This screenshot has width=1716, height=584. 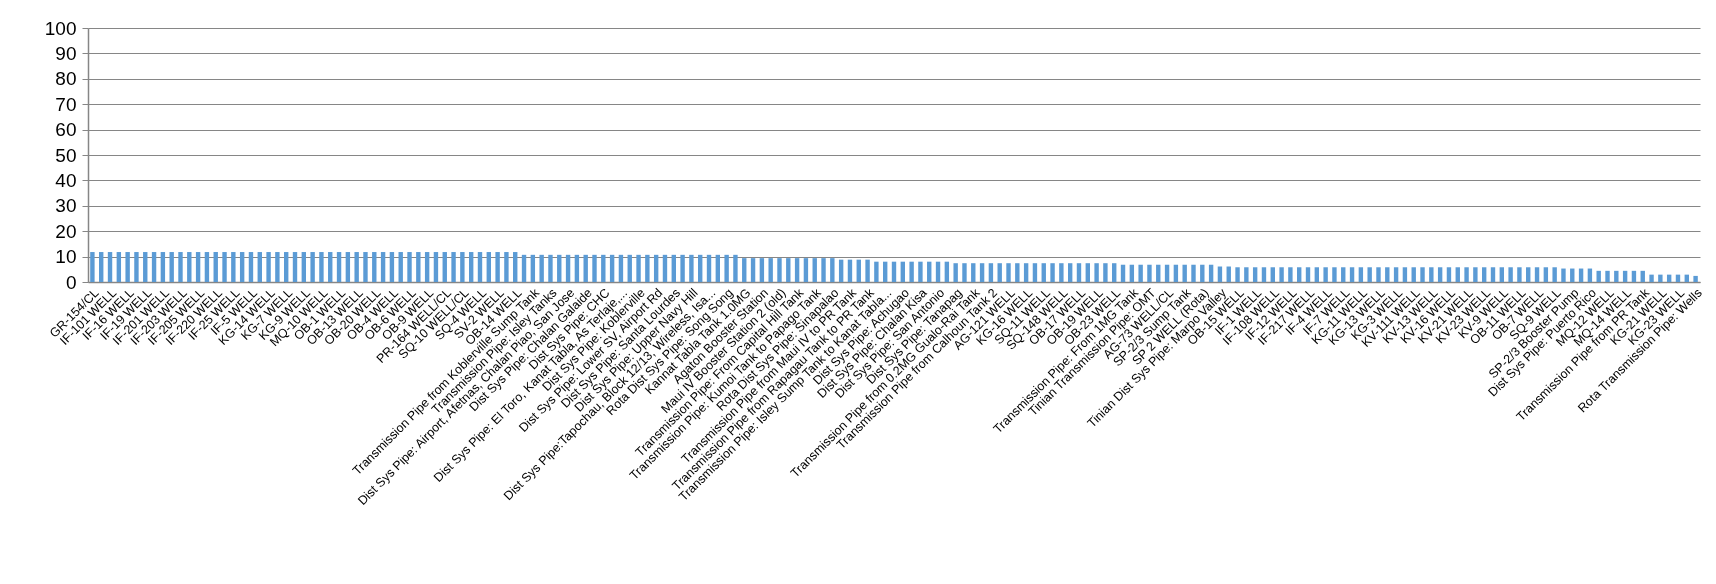 I want to click on y-tick-label: 20, so click(x=66, y=231).